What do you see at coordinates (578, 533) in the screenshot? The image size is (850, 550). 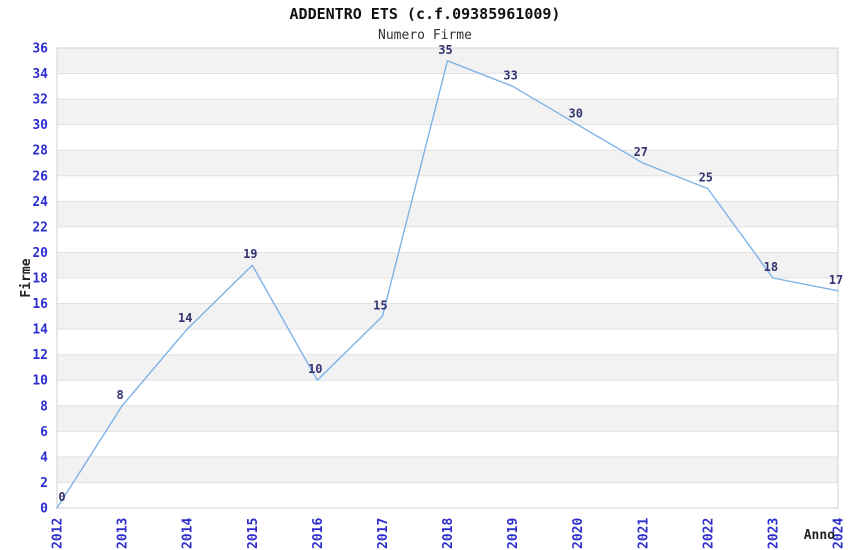 I see `x-tick-label: 2020` at bounding box center [578, 533].